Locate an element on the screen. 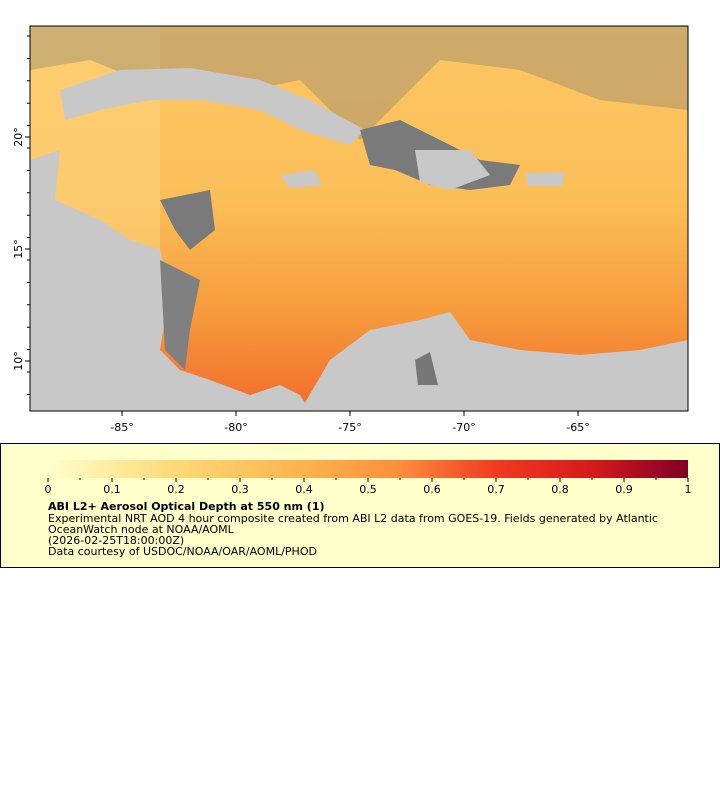  colorbar-label: 0.2 is located at coordinates (176, 489).